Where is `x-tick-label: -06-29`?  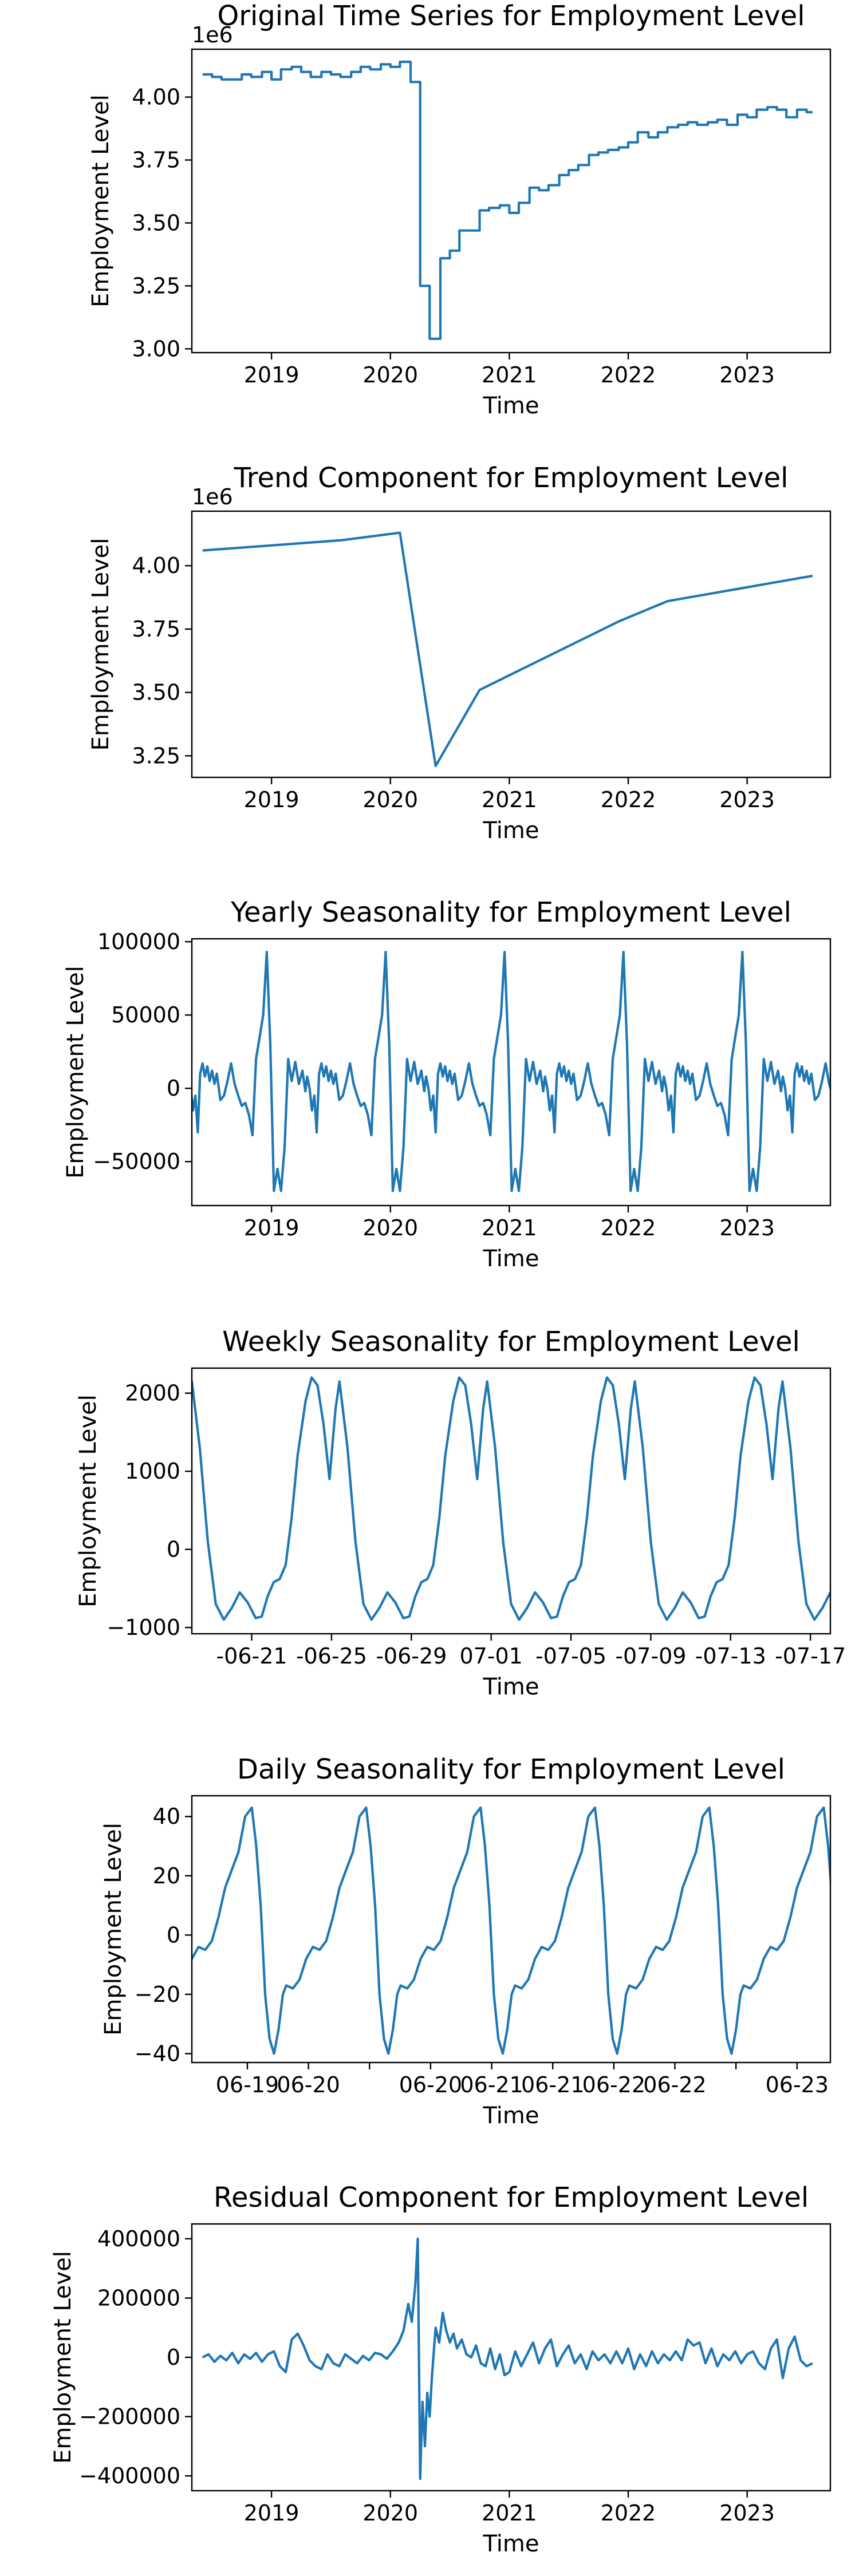 x-tick-label: -06-29 is located at coordinates (411, 1656).